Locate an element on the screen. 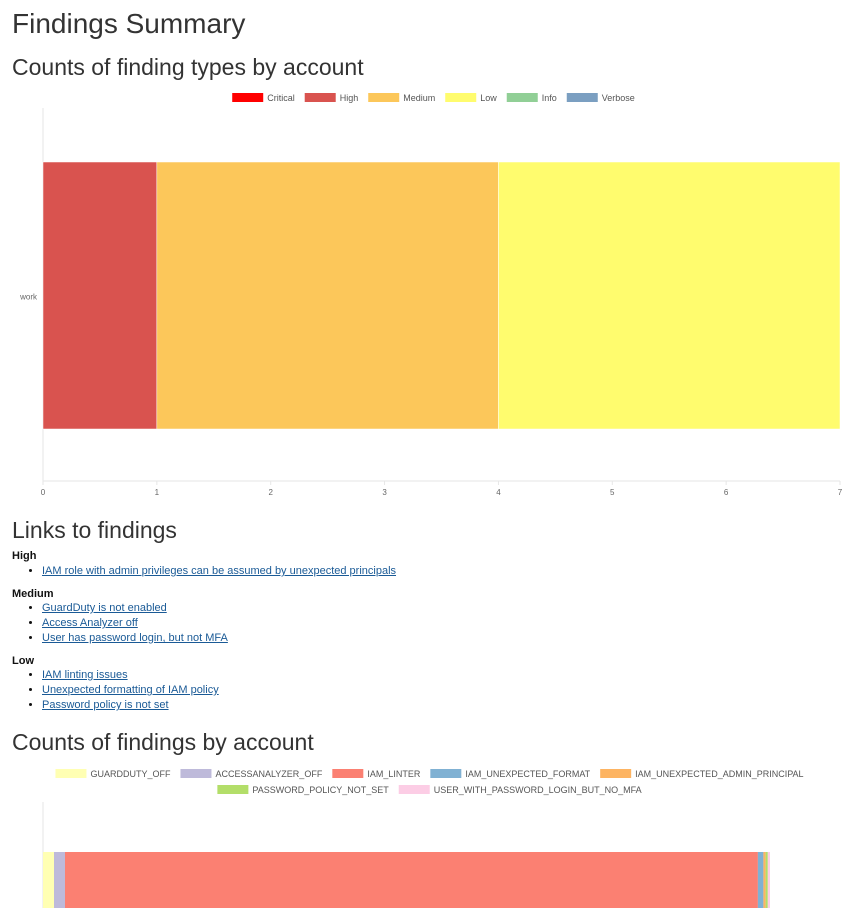 This screenshot has width=859, height=908. legend-label-accessanalyzer-off: ACCESSANALYZER_OFF is located at coordinates (268, 774).